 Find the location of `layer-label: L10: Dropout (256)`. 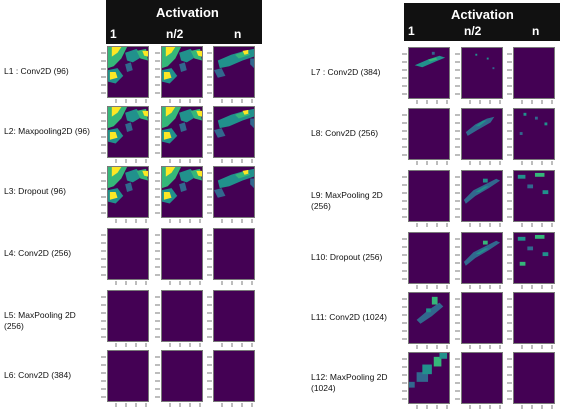

layer-label: L10: Dropout (256) is located at coordinates (347, 257).